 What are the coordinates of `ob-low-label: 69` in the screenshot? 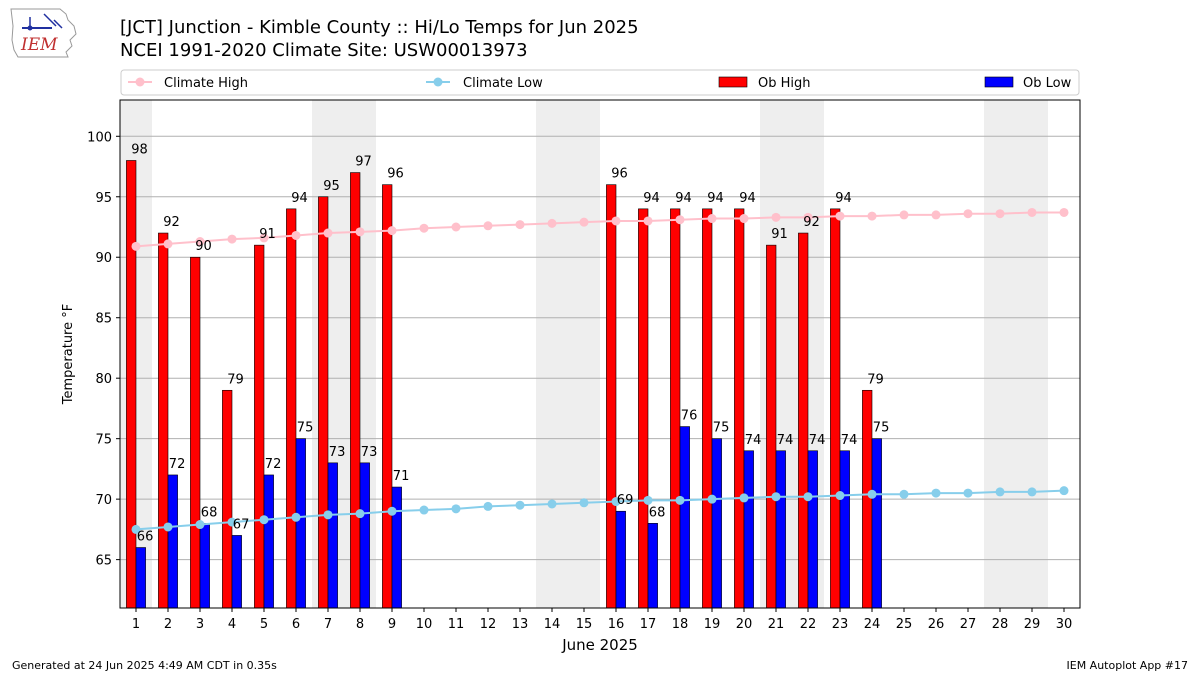 It's located at (625, 500).